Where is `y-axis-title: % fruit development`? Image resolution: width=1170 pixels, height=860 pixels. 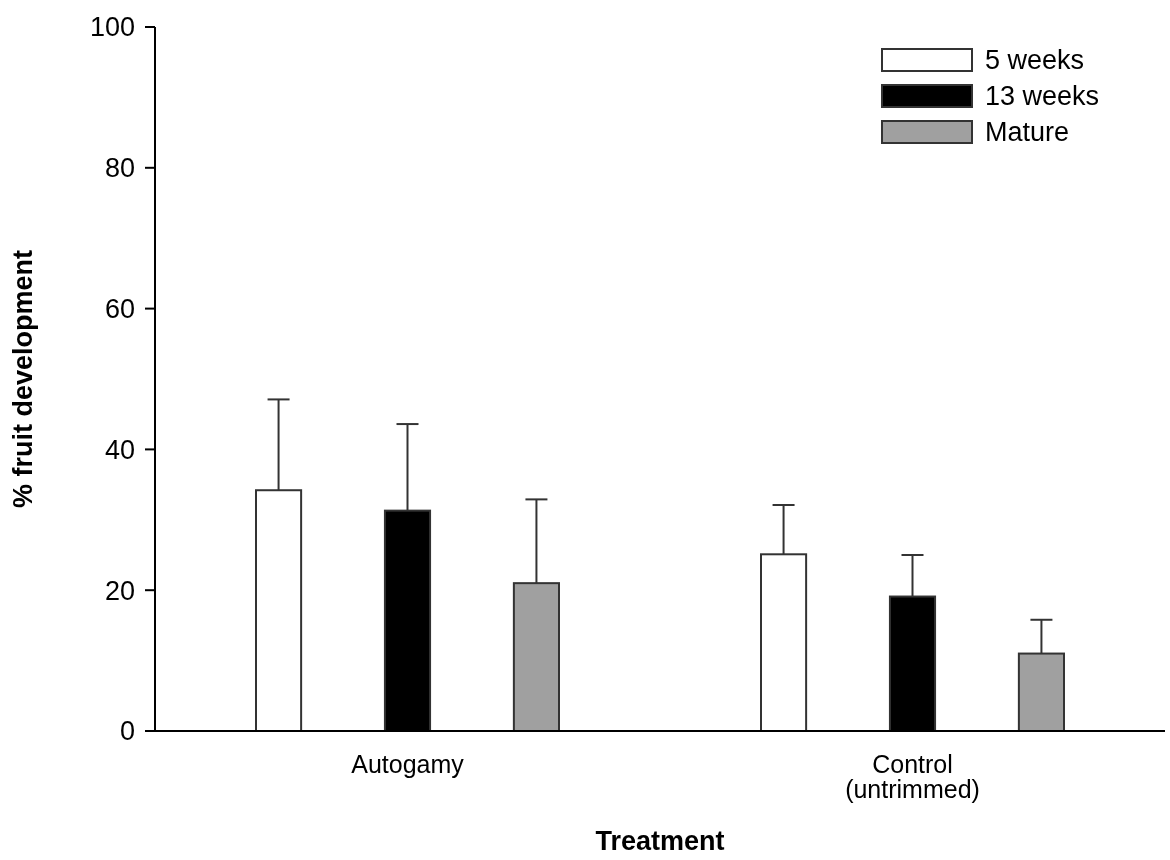 y-axis-title: % fruit development is located at coordinates (23, 379).